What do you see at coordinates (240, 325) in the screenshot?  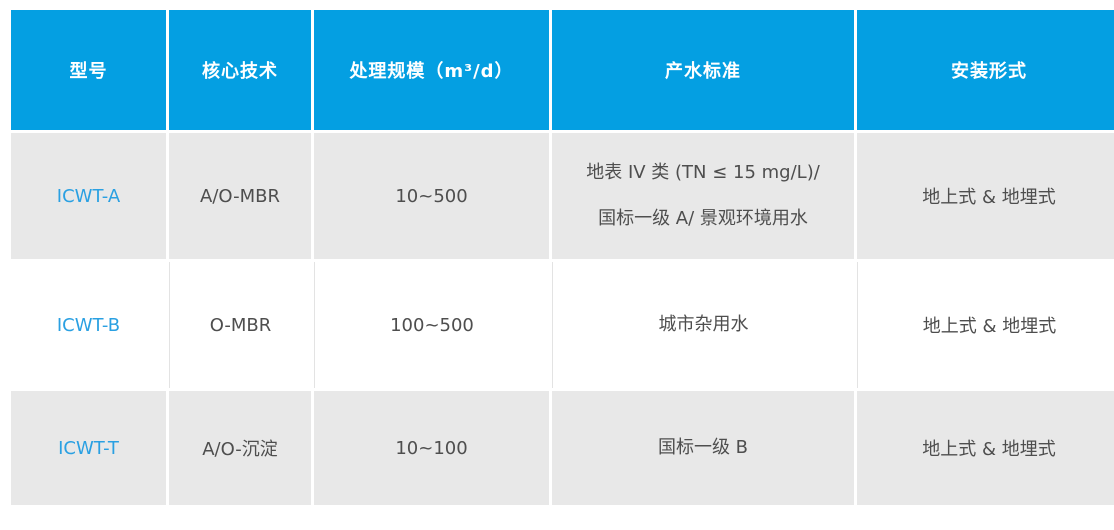 I see `cell-technology: O-MBR` at bounding box center [240, 325].